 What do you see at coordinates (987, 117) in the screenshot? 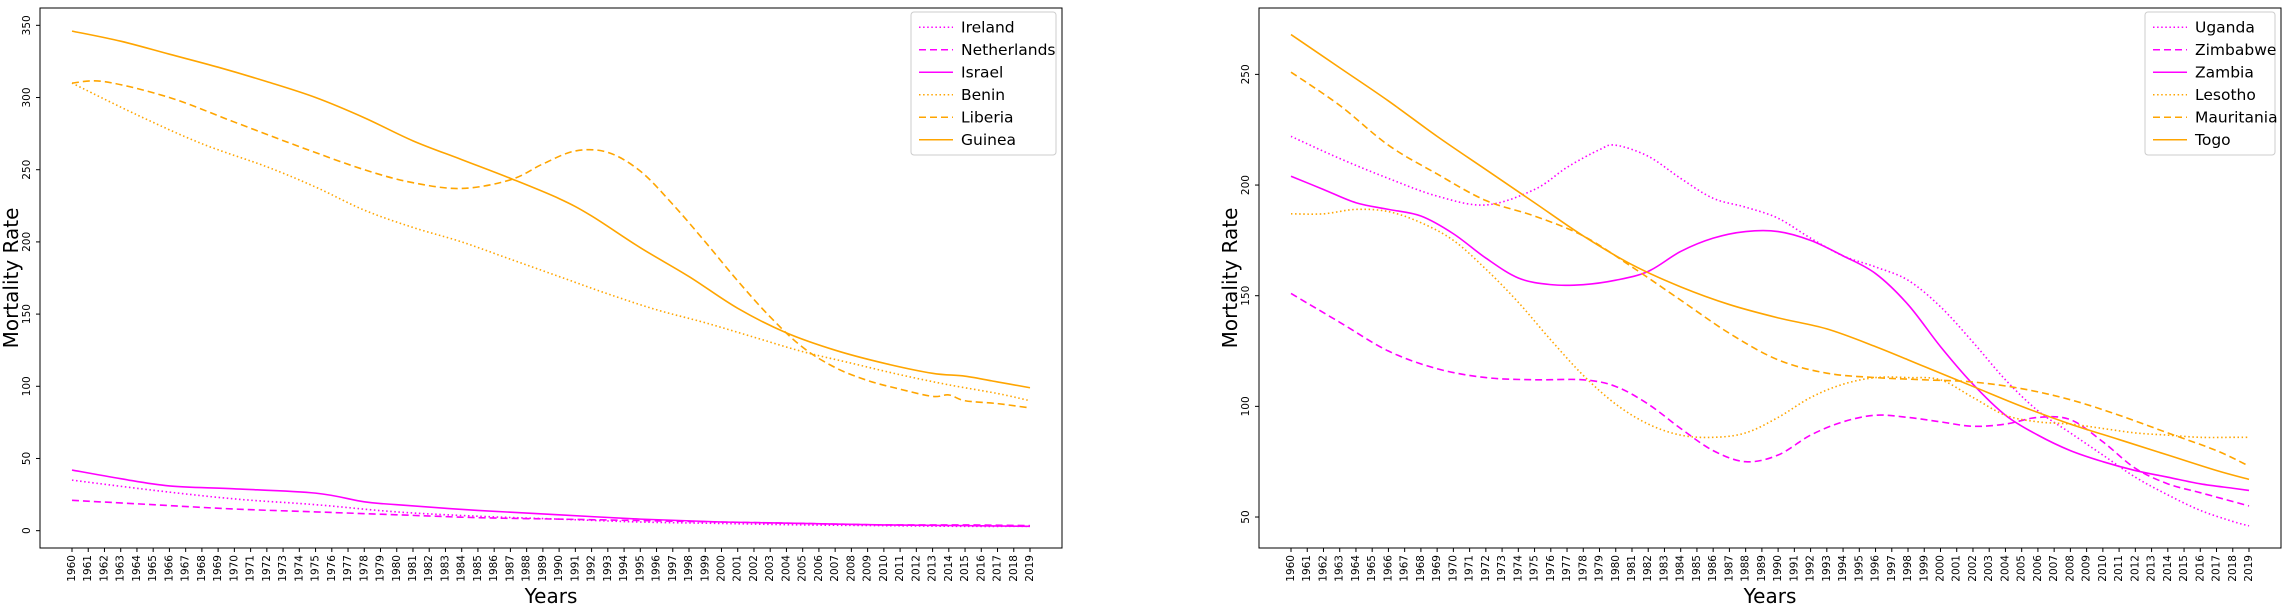
I see `legend-label-liberia: Liberia` at bounding box center [987, 117].